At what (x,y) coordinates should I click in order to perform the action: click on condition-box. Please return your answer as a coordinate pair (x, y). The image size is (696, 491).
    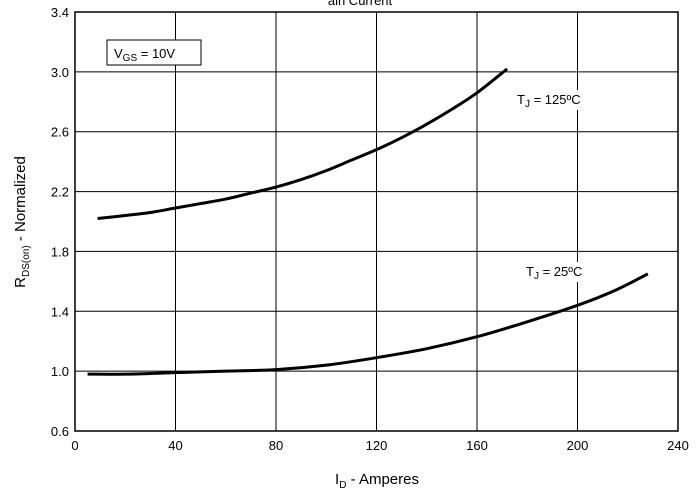
    Looking at the image, I should click on (154, 52).